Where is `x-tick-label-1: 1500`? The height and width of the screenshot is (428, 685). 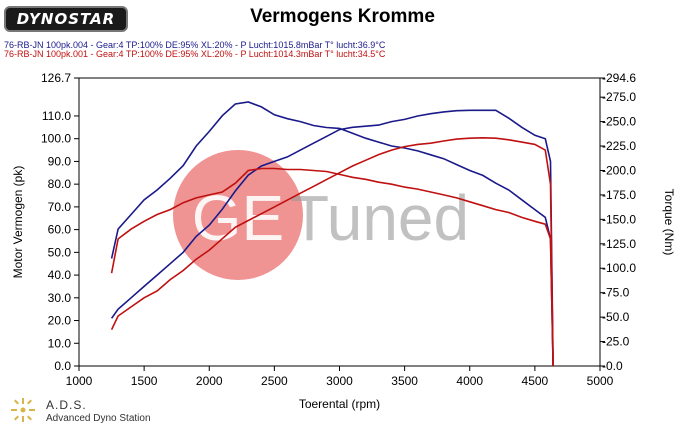
x-tick-label-1: 1500 is located at coordinates (144, 381).